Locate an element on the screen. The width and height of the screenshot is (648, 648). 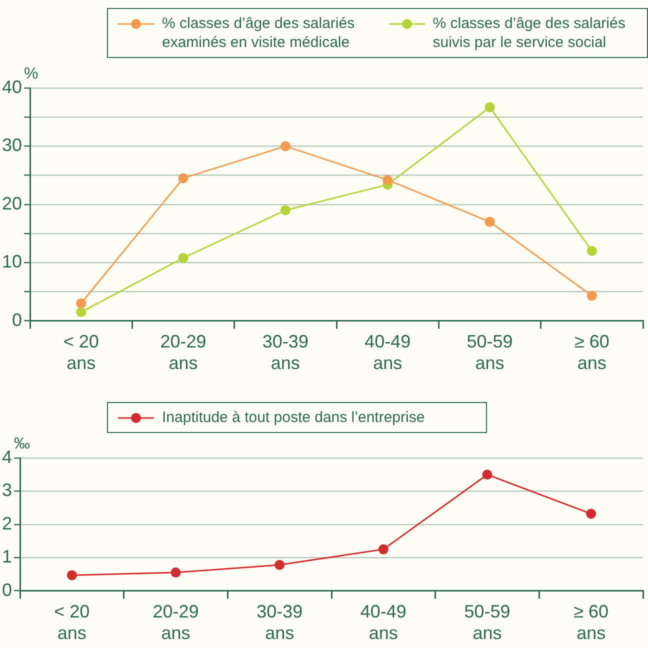
y-tick-label: 4 is located at coordinates (7, 456).